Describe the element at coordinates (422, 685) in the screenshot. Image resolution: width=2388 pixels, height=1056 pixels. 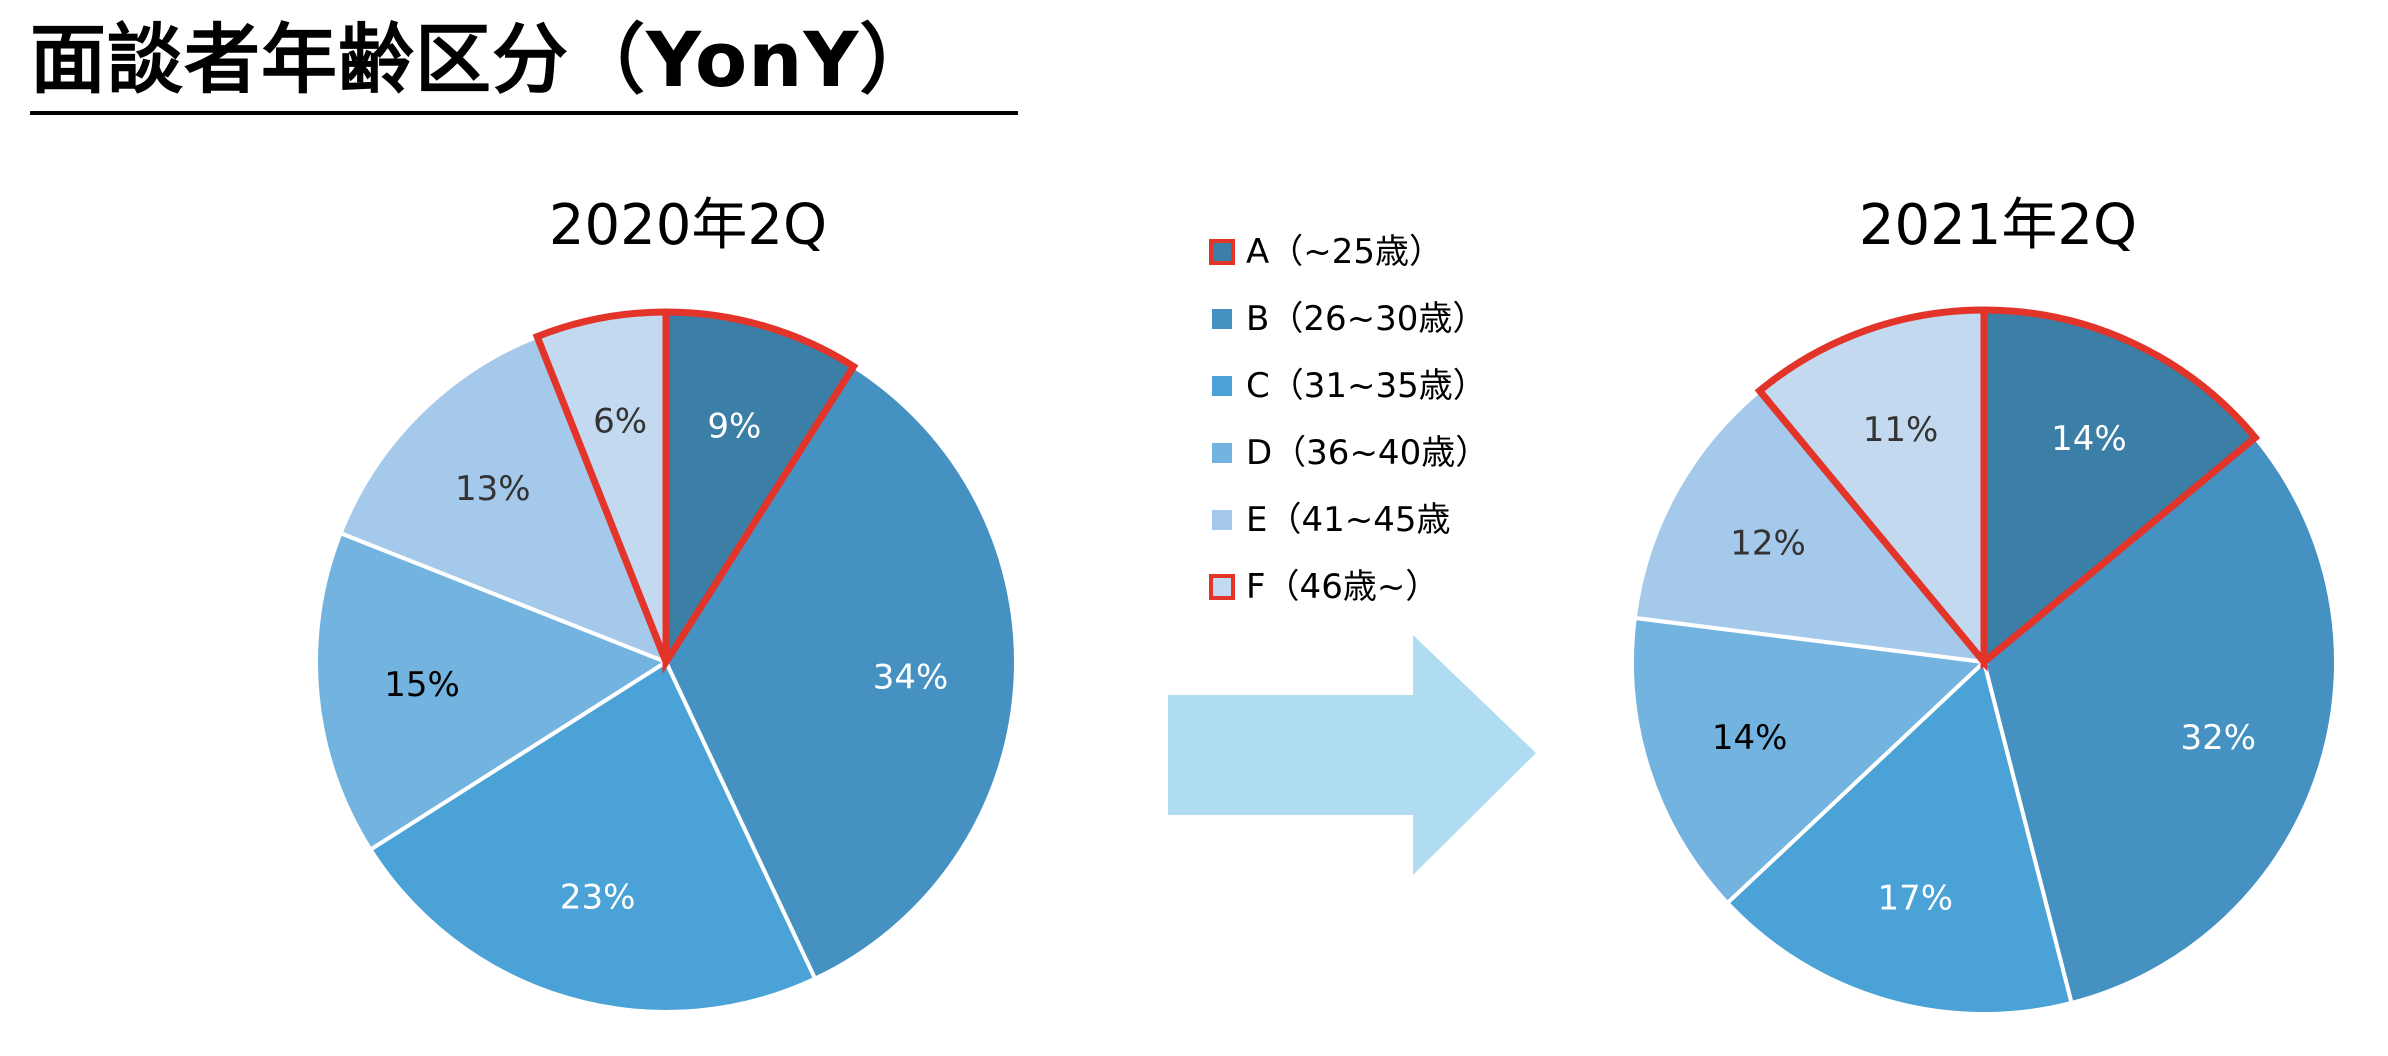
I see `data-label-d: 15%` at that location.